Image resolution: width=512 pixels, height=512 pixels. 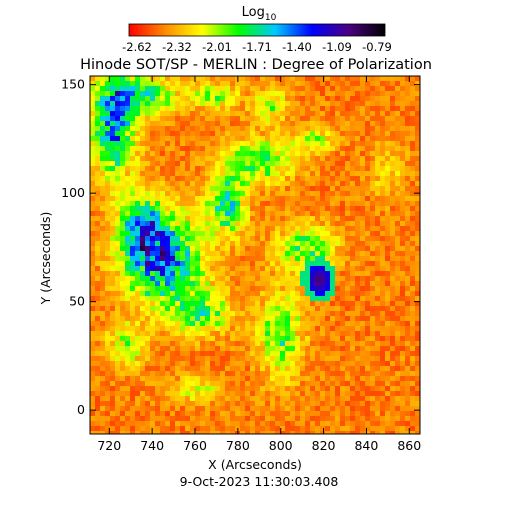 What do you see at coordinates (73, 192) in the screenshot?
I see `y-tick-label: 100` at bounding box center [73, 192].